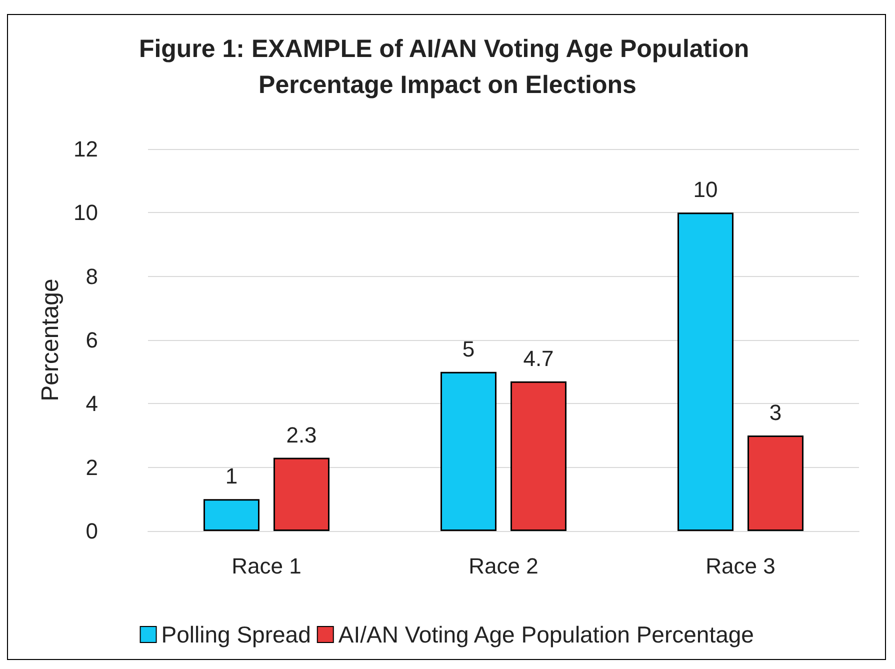 This screenshot has height=669, width=895. What do you see at coordinates (92, 467) in the screenshot?
I see `y-tick-label: 2` at bounding box center [92, 467].